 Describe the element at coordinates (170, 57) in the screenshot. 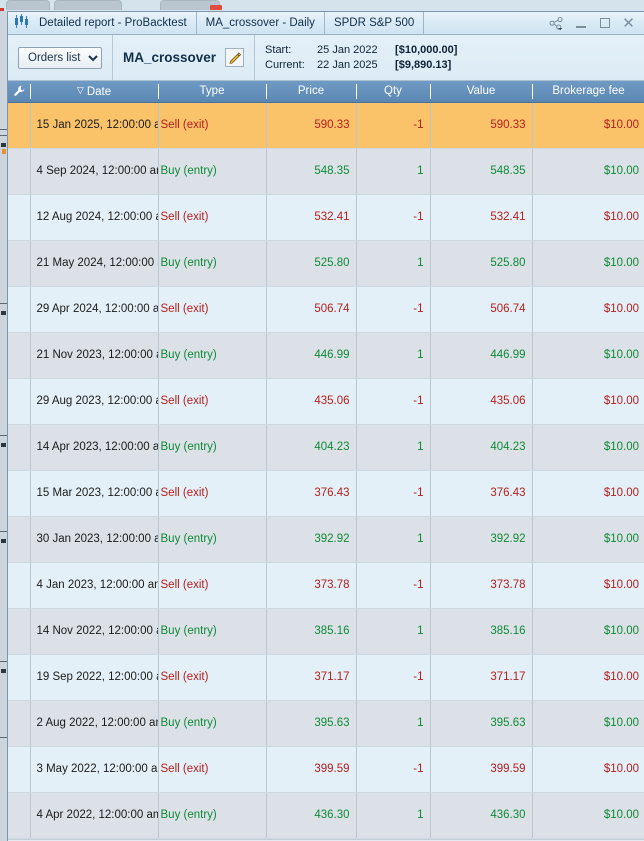

I see `strategy-name: MA_crossover` at that location.